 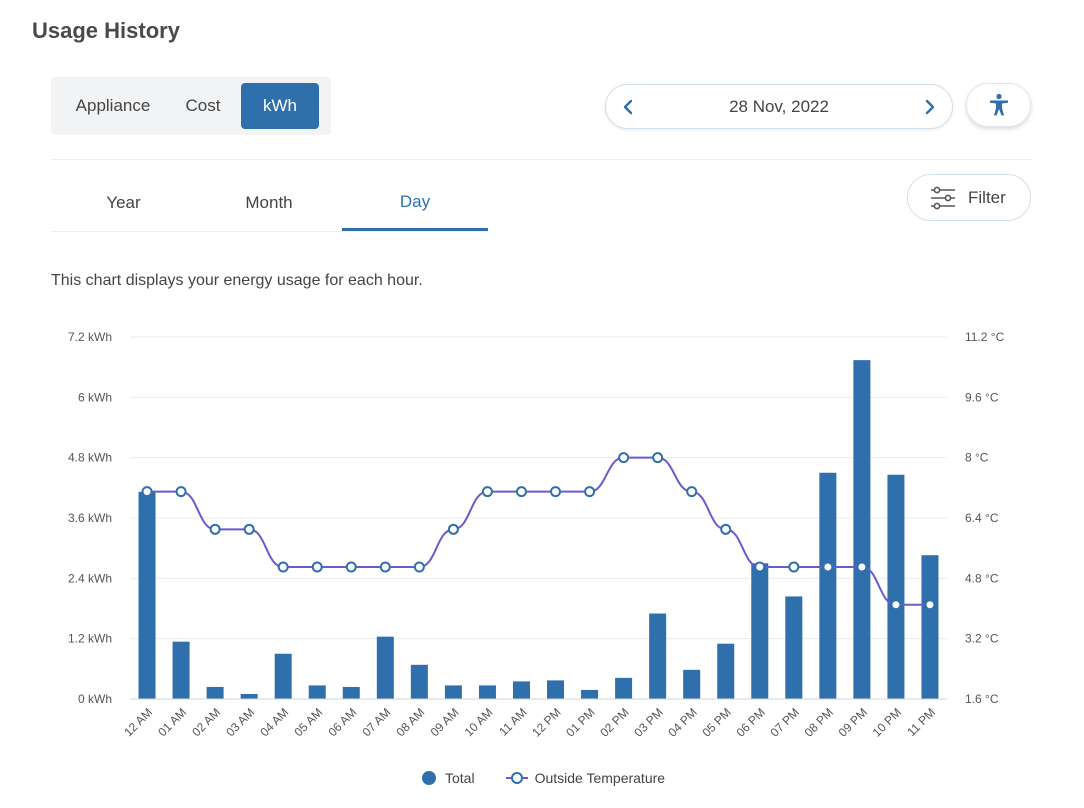 What do you see at coordinates (411, 722) in the screenshot?
I see `x-tick-label: 08 AM` at bounding box center [411, 722].